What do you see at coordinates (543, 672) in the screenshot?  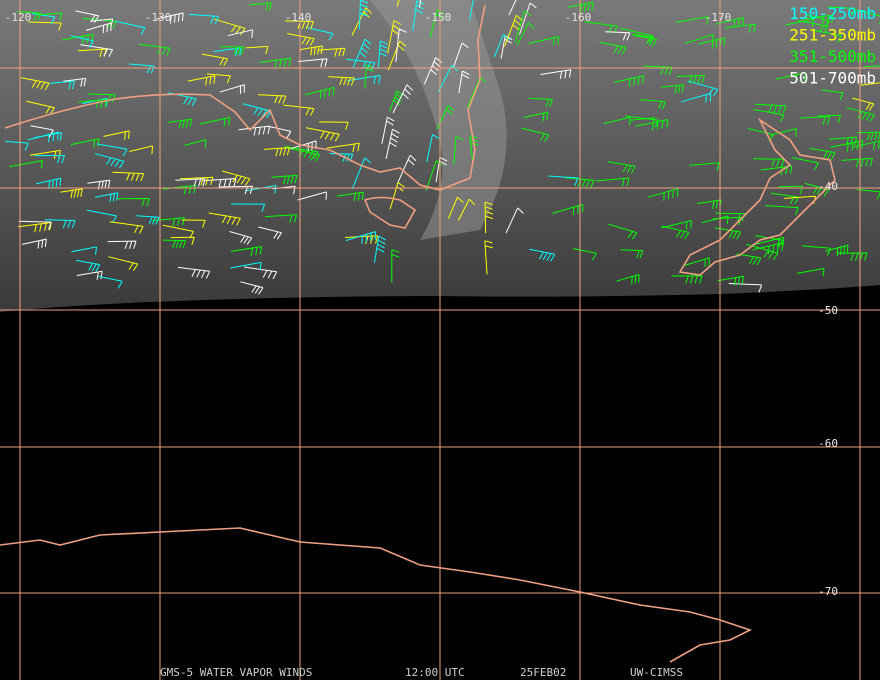 I see `footer-text: 25FEB02` at bounding box center [543, 672].